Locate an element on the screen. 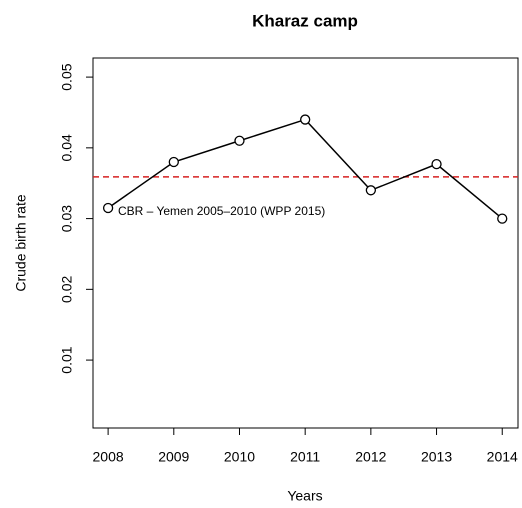  y-tick-label: 0.02 is located at coordinates (67, 289).